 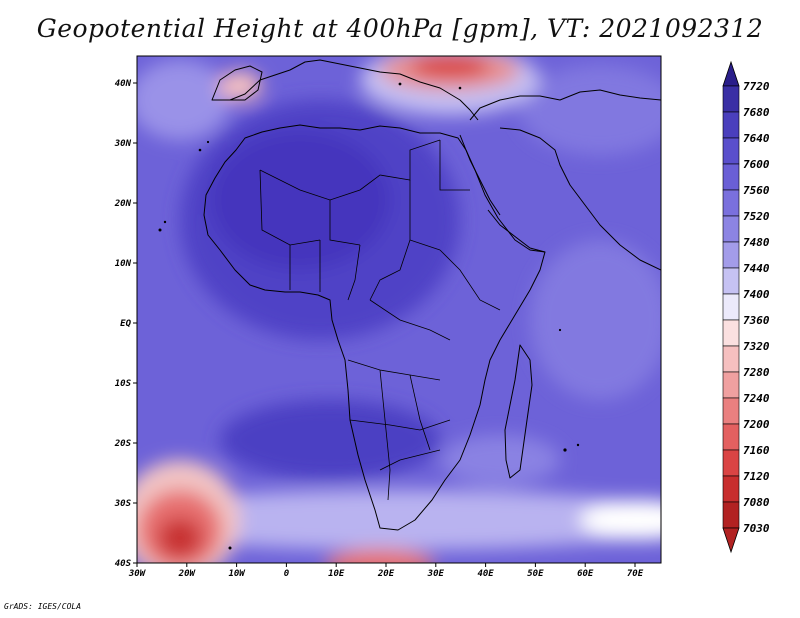 I want to click on lon-tick-label: 20E, so click(x=386, y=574).